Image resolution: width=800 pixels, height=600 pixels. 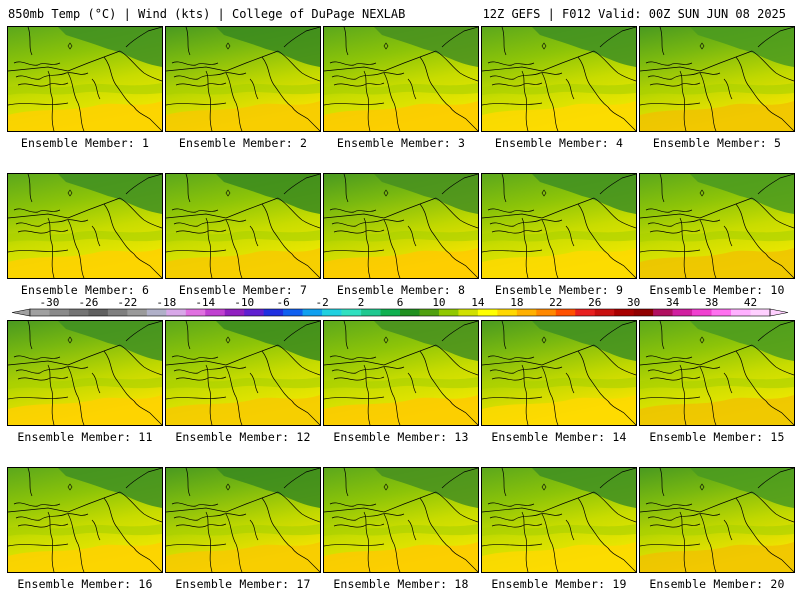 I want to click on colorbar-tick-label: 10, so click(x=438, y=302).